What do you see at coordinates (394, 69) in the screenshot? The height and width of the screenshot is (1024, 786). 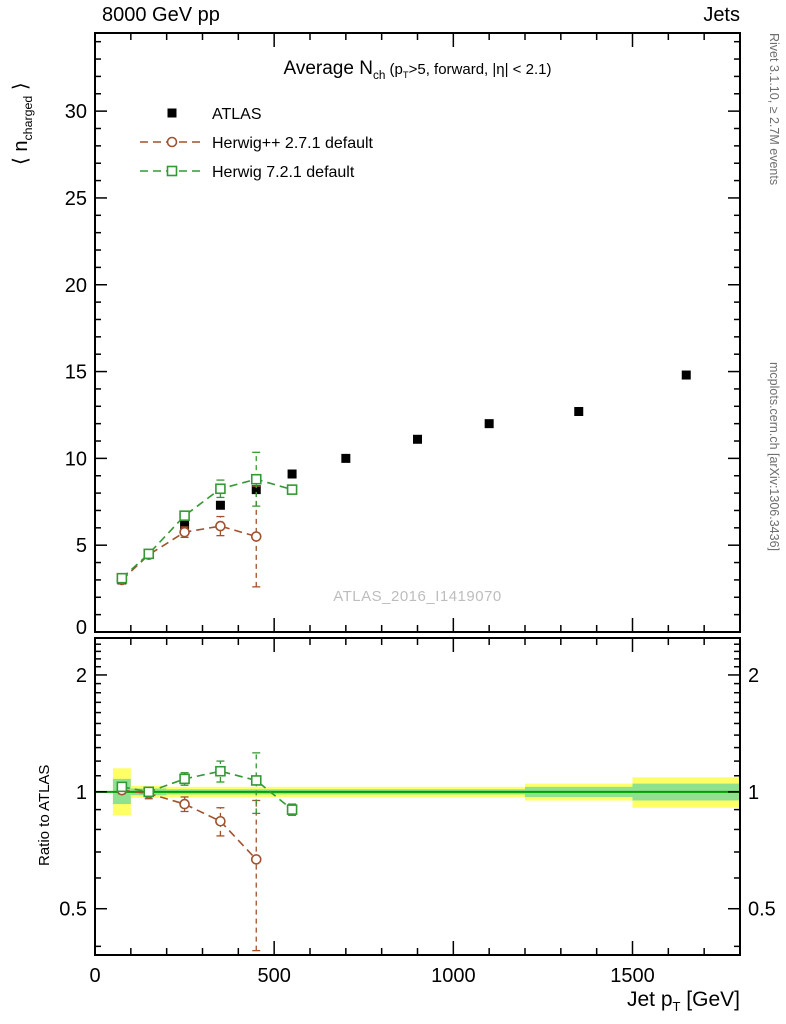 I see `plot-title-paren-open: (p` at bounding box center [394, 69].